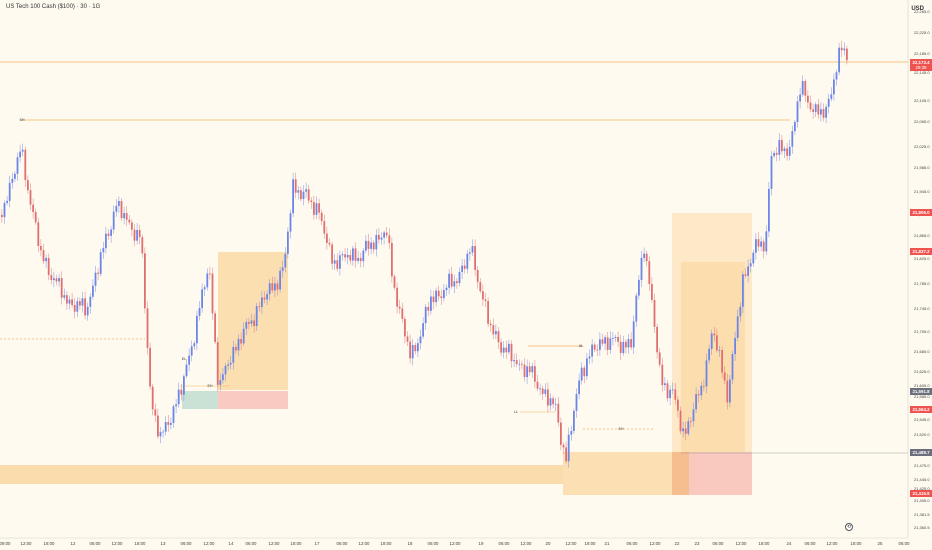  I want to click on price-badge-value: 21,591.8, so click(921, 391).